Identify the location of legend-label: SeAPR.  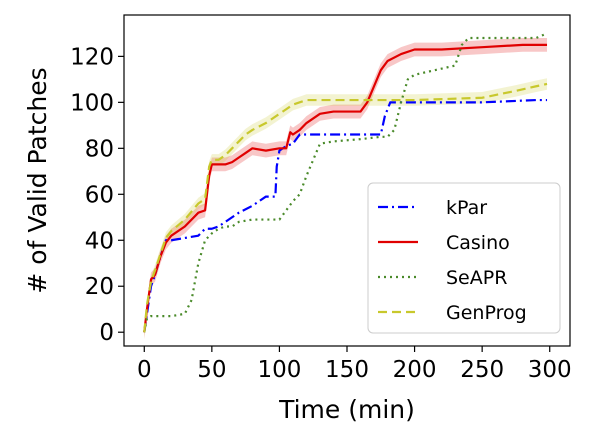
(476, 278).